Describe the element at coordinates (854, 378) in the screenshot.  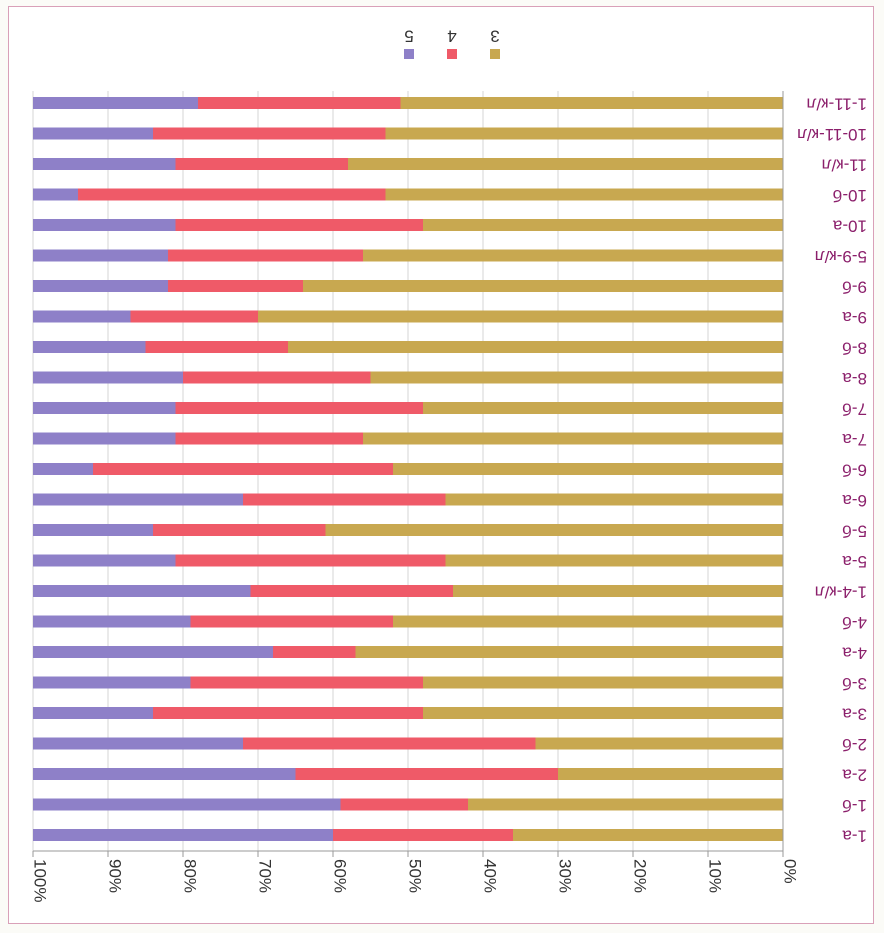
I see `category-label: 8-a` at that location.